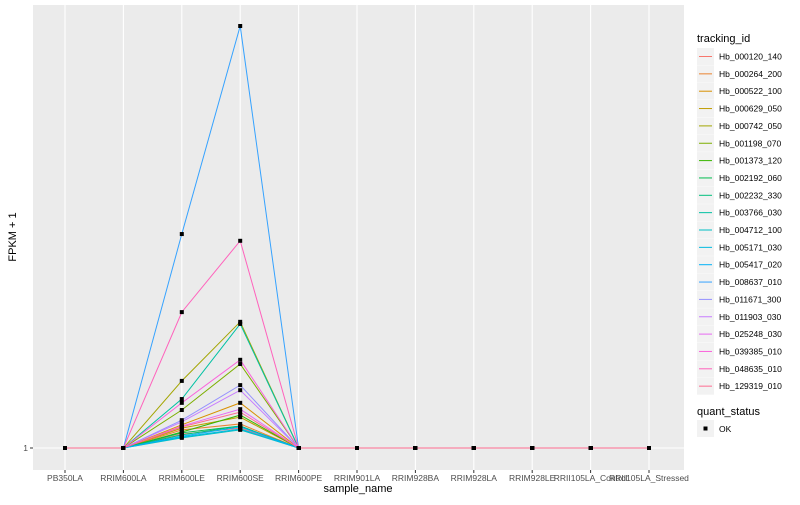 The image size is (800, 505). Describe the element at coordinates (750, 178) in the screenshot. I see `legend-label: Hb_002192_060` at that location.